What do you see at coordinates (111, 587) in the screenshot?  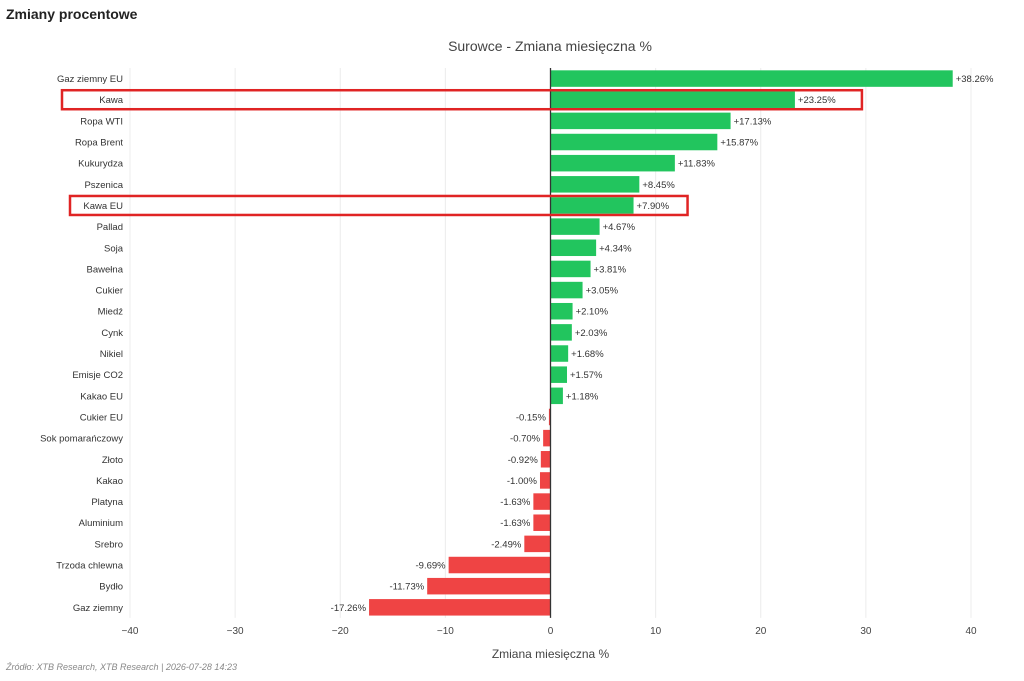 I see `category-label: Bydło` at bounding box center [111, 587].